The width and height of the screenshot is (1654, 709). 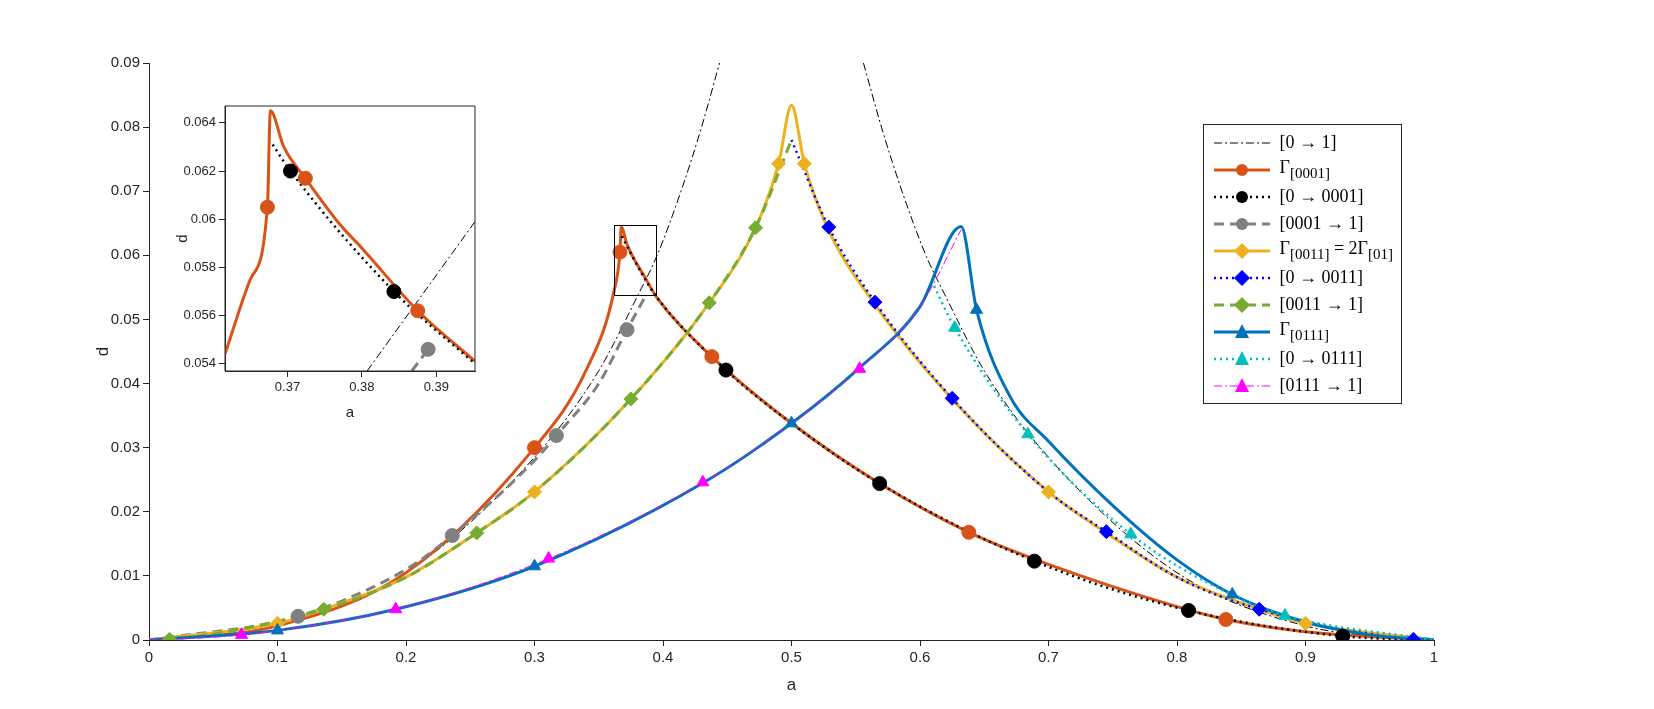 What do you see at coordinates (149, 657) in the screenshot?
I see `x-tick-label: 0` at bounding box center [149, 657].